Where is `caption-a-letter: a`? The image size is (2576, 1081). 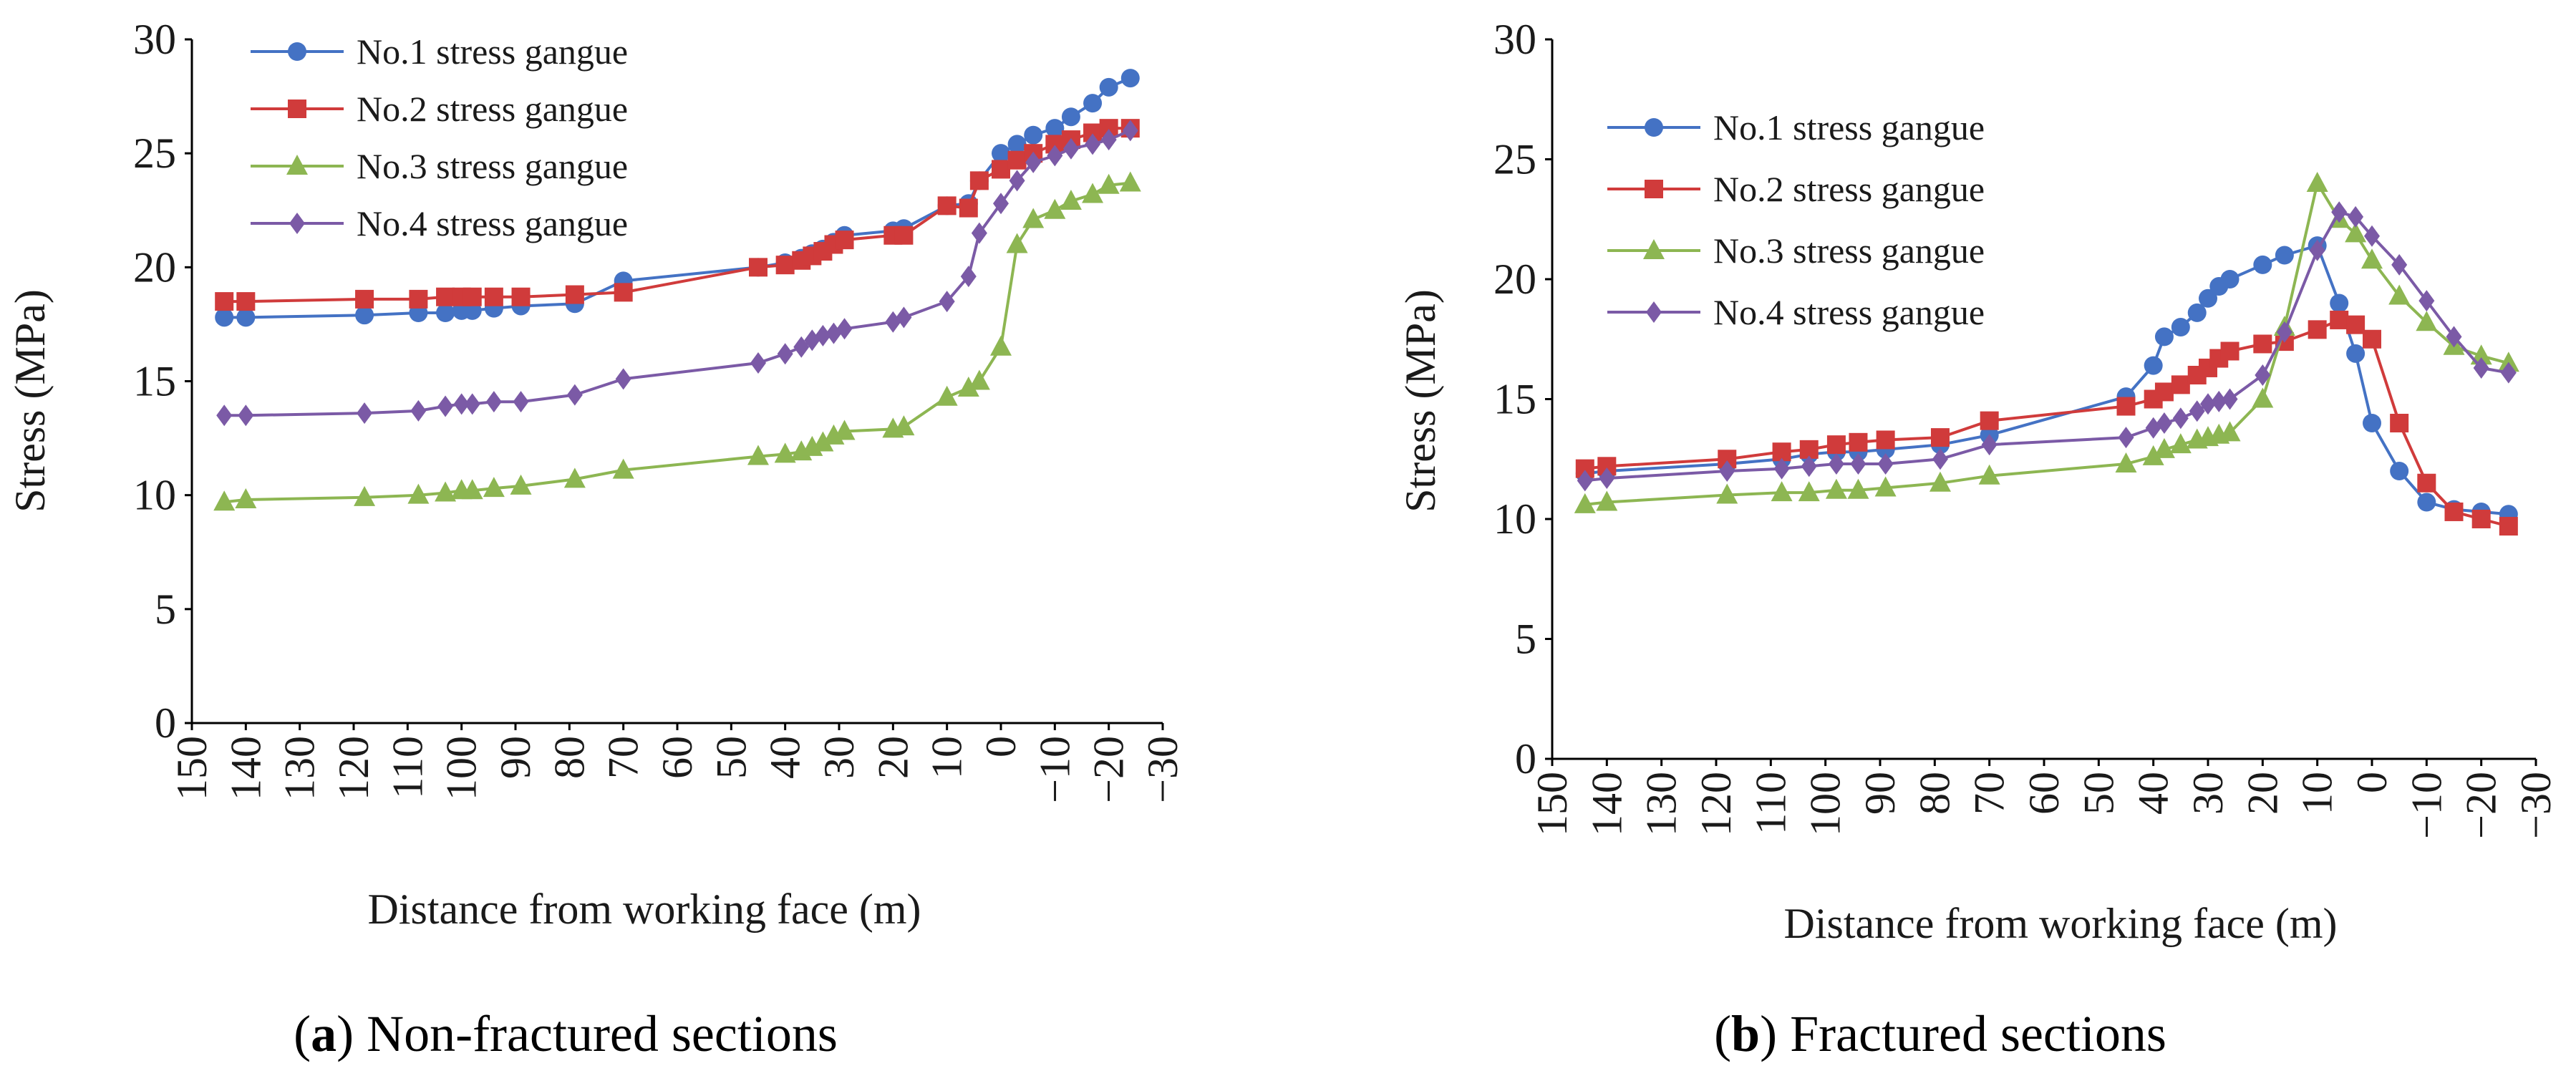
caption-a-letter: a is located at coordinates (323, 1033).